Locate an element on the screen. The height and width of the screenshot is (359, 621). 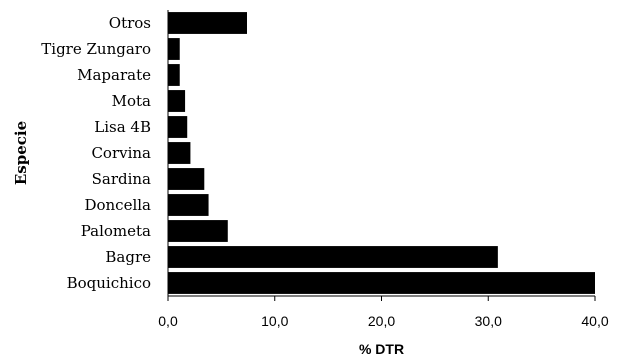
x-axis-title: % DTR is located at coordinates (381, 349).